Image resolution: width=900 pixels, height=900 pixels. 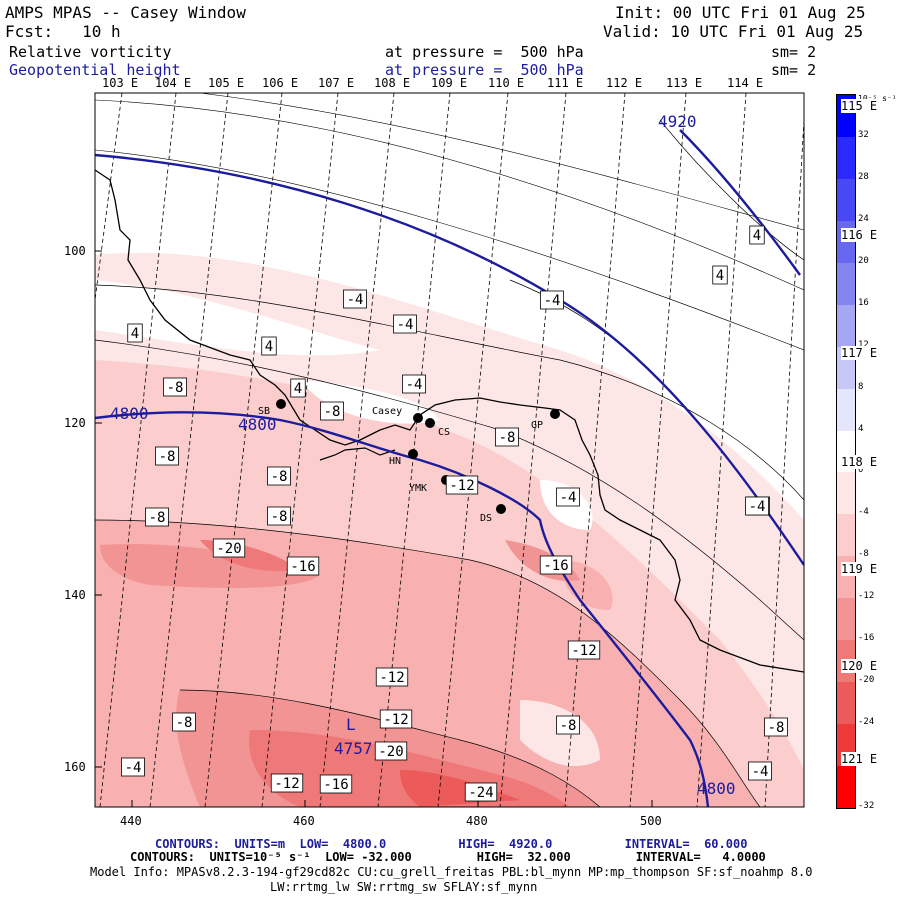 I want to click on station-label: SB, so click(x=264, y=411).